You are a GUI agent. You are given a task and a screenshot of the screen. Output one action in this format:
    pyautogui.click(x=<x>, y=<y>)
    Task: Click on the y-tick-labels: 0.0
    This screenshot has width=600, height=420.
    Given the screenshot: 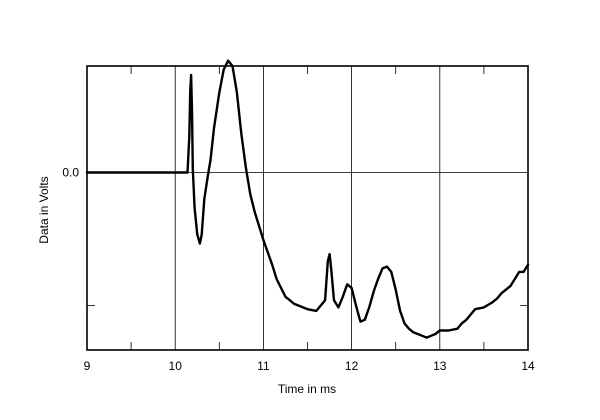 What is the action you would take?
    pyautogui.click(x=70, y=173)
    